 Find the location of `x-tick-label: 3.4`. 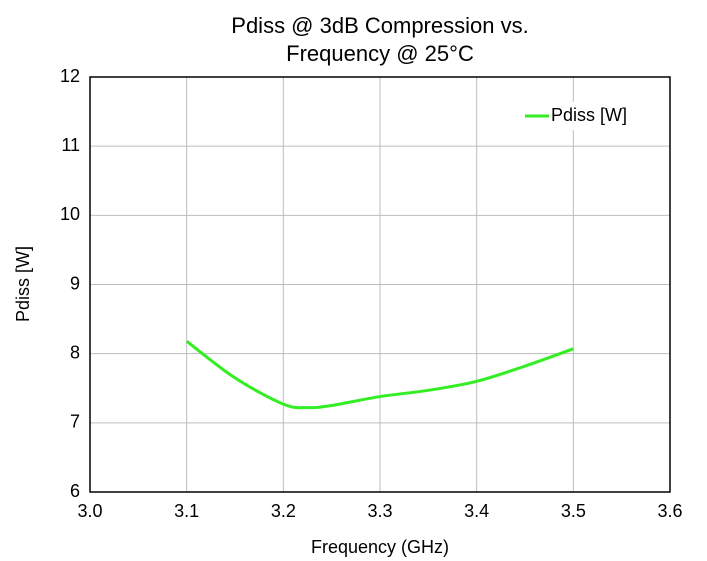

x-tick-label: 3.4 is located at coordinates (476, 511).